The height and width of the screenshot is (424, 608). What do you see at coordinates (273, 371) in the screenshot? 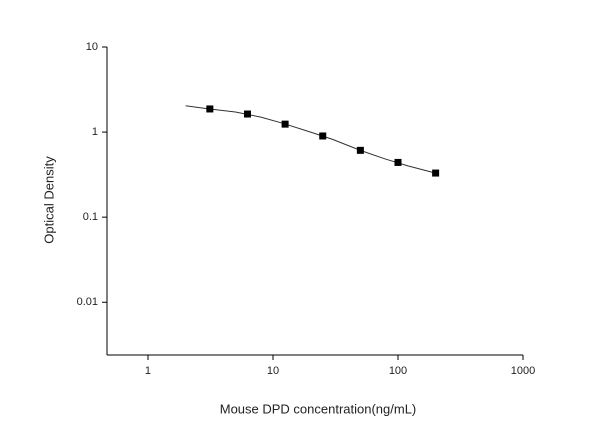
I see `x-tick-label: 10` at bounding box center [273, 371].